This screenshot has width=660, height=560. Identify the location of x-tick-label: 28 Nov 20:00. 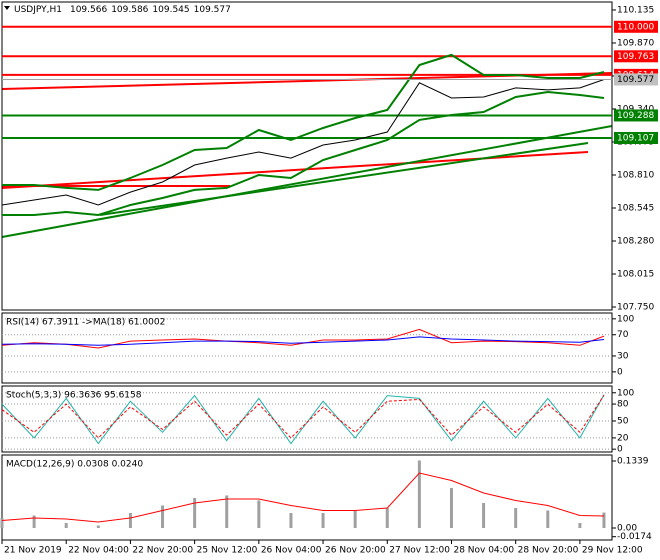
(548, 551).